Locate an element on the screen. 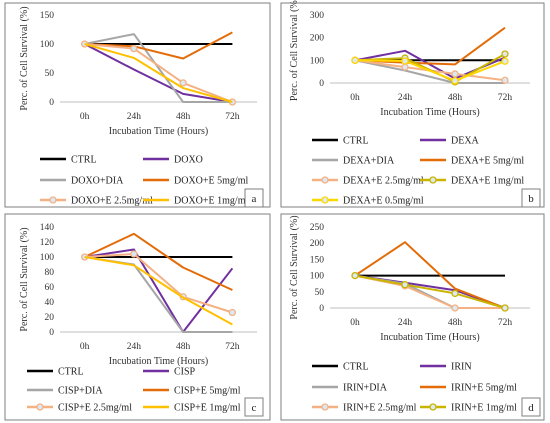 Image resolution: width=550 pixels, height=423 pixels. legend-label: DEXA+DIA is located at coordinates (369, 161).